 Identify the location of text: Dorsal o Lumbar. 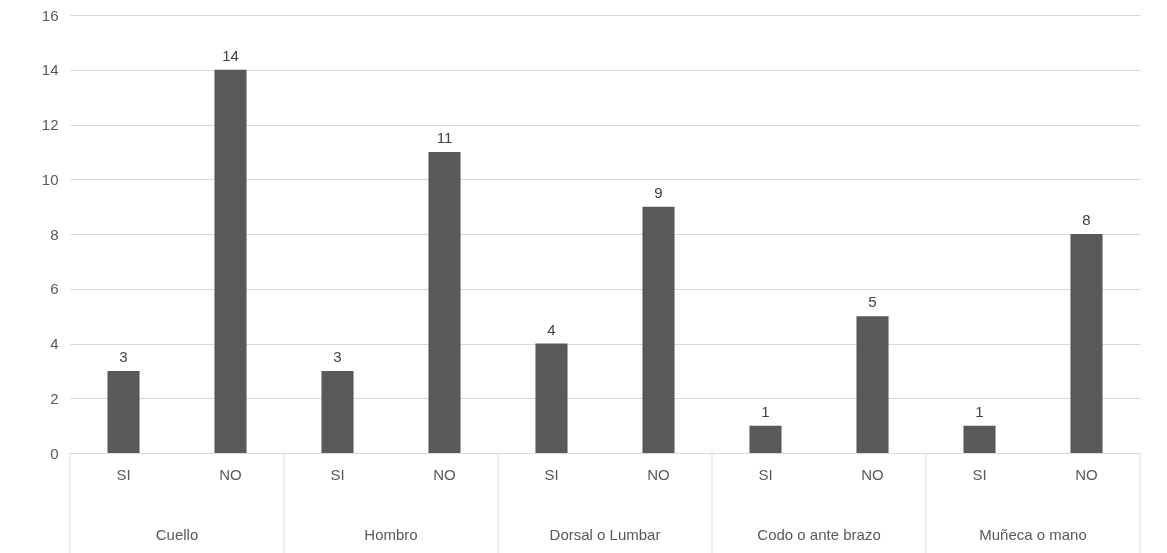
(605, 534).